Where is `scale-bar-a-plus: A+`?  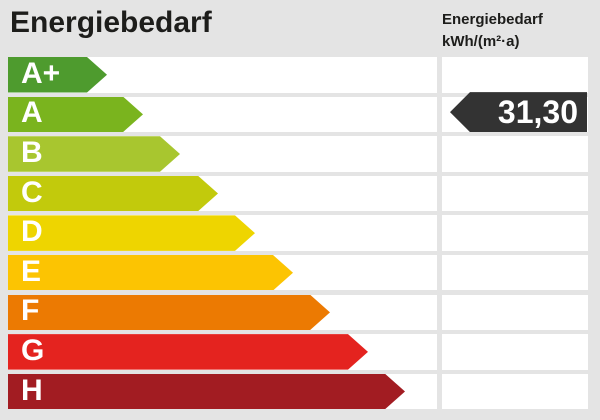
scale-bar-a-plus: A+ is located at coordinates (57, 75).